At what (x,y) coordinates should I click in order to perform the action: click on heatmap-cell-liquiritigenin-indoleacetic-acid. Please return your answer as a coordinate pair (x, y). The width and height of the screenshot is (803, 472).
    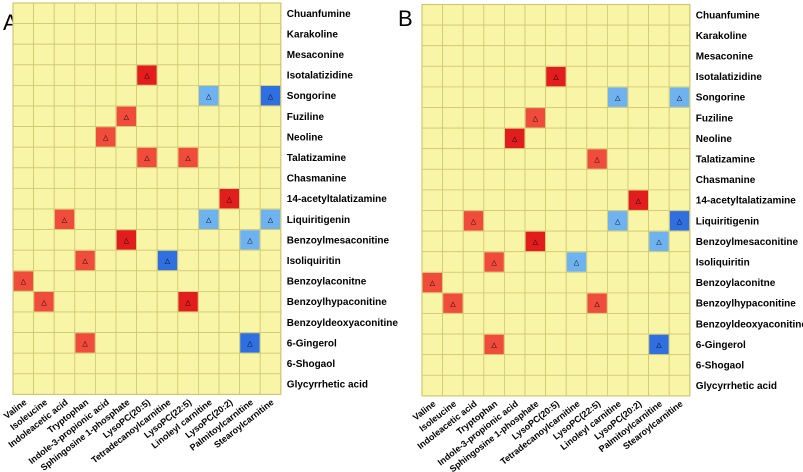
    Looking at the image, I should click on (473, 221).